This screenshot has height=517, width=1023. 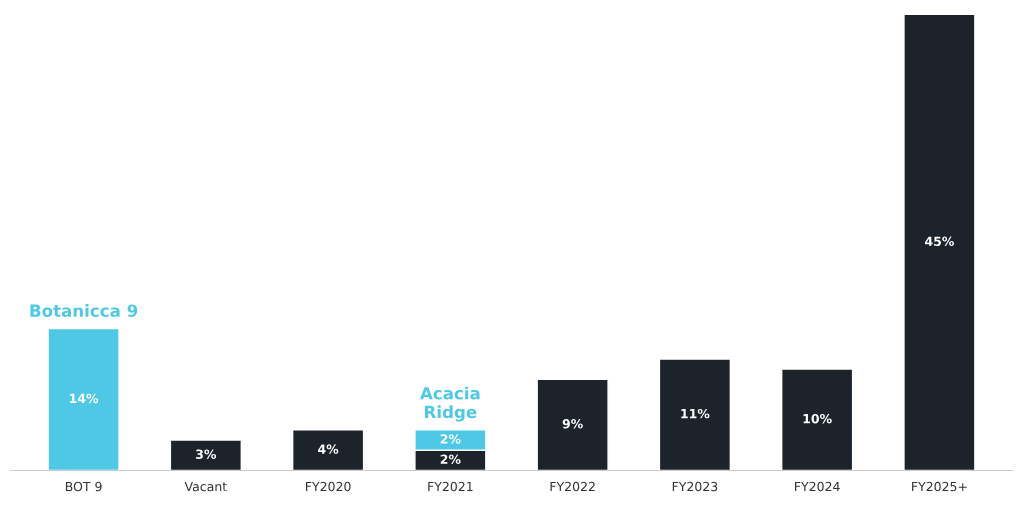 I want to click on x-tick-label: Vacant, so click(x=205, y=486).